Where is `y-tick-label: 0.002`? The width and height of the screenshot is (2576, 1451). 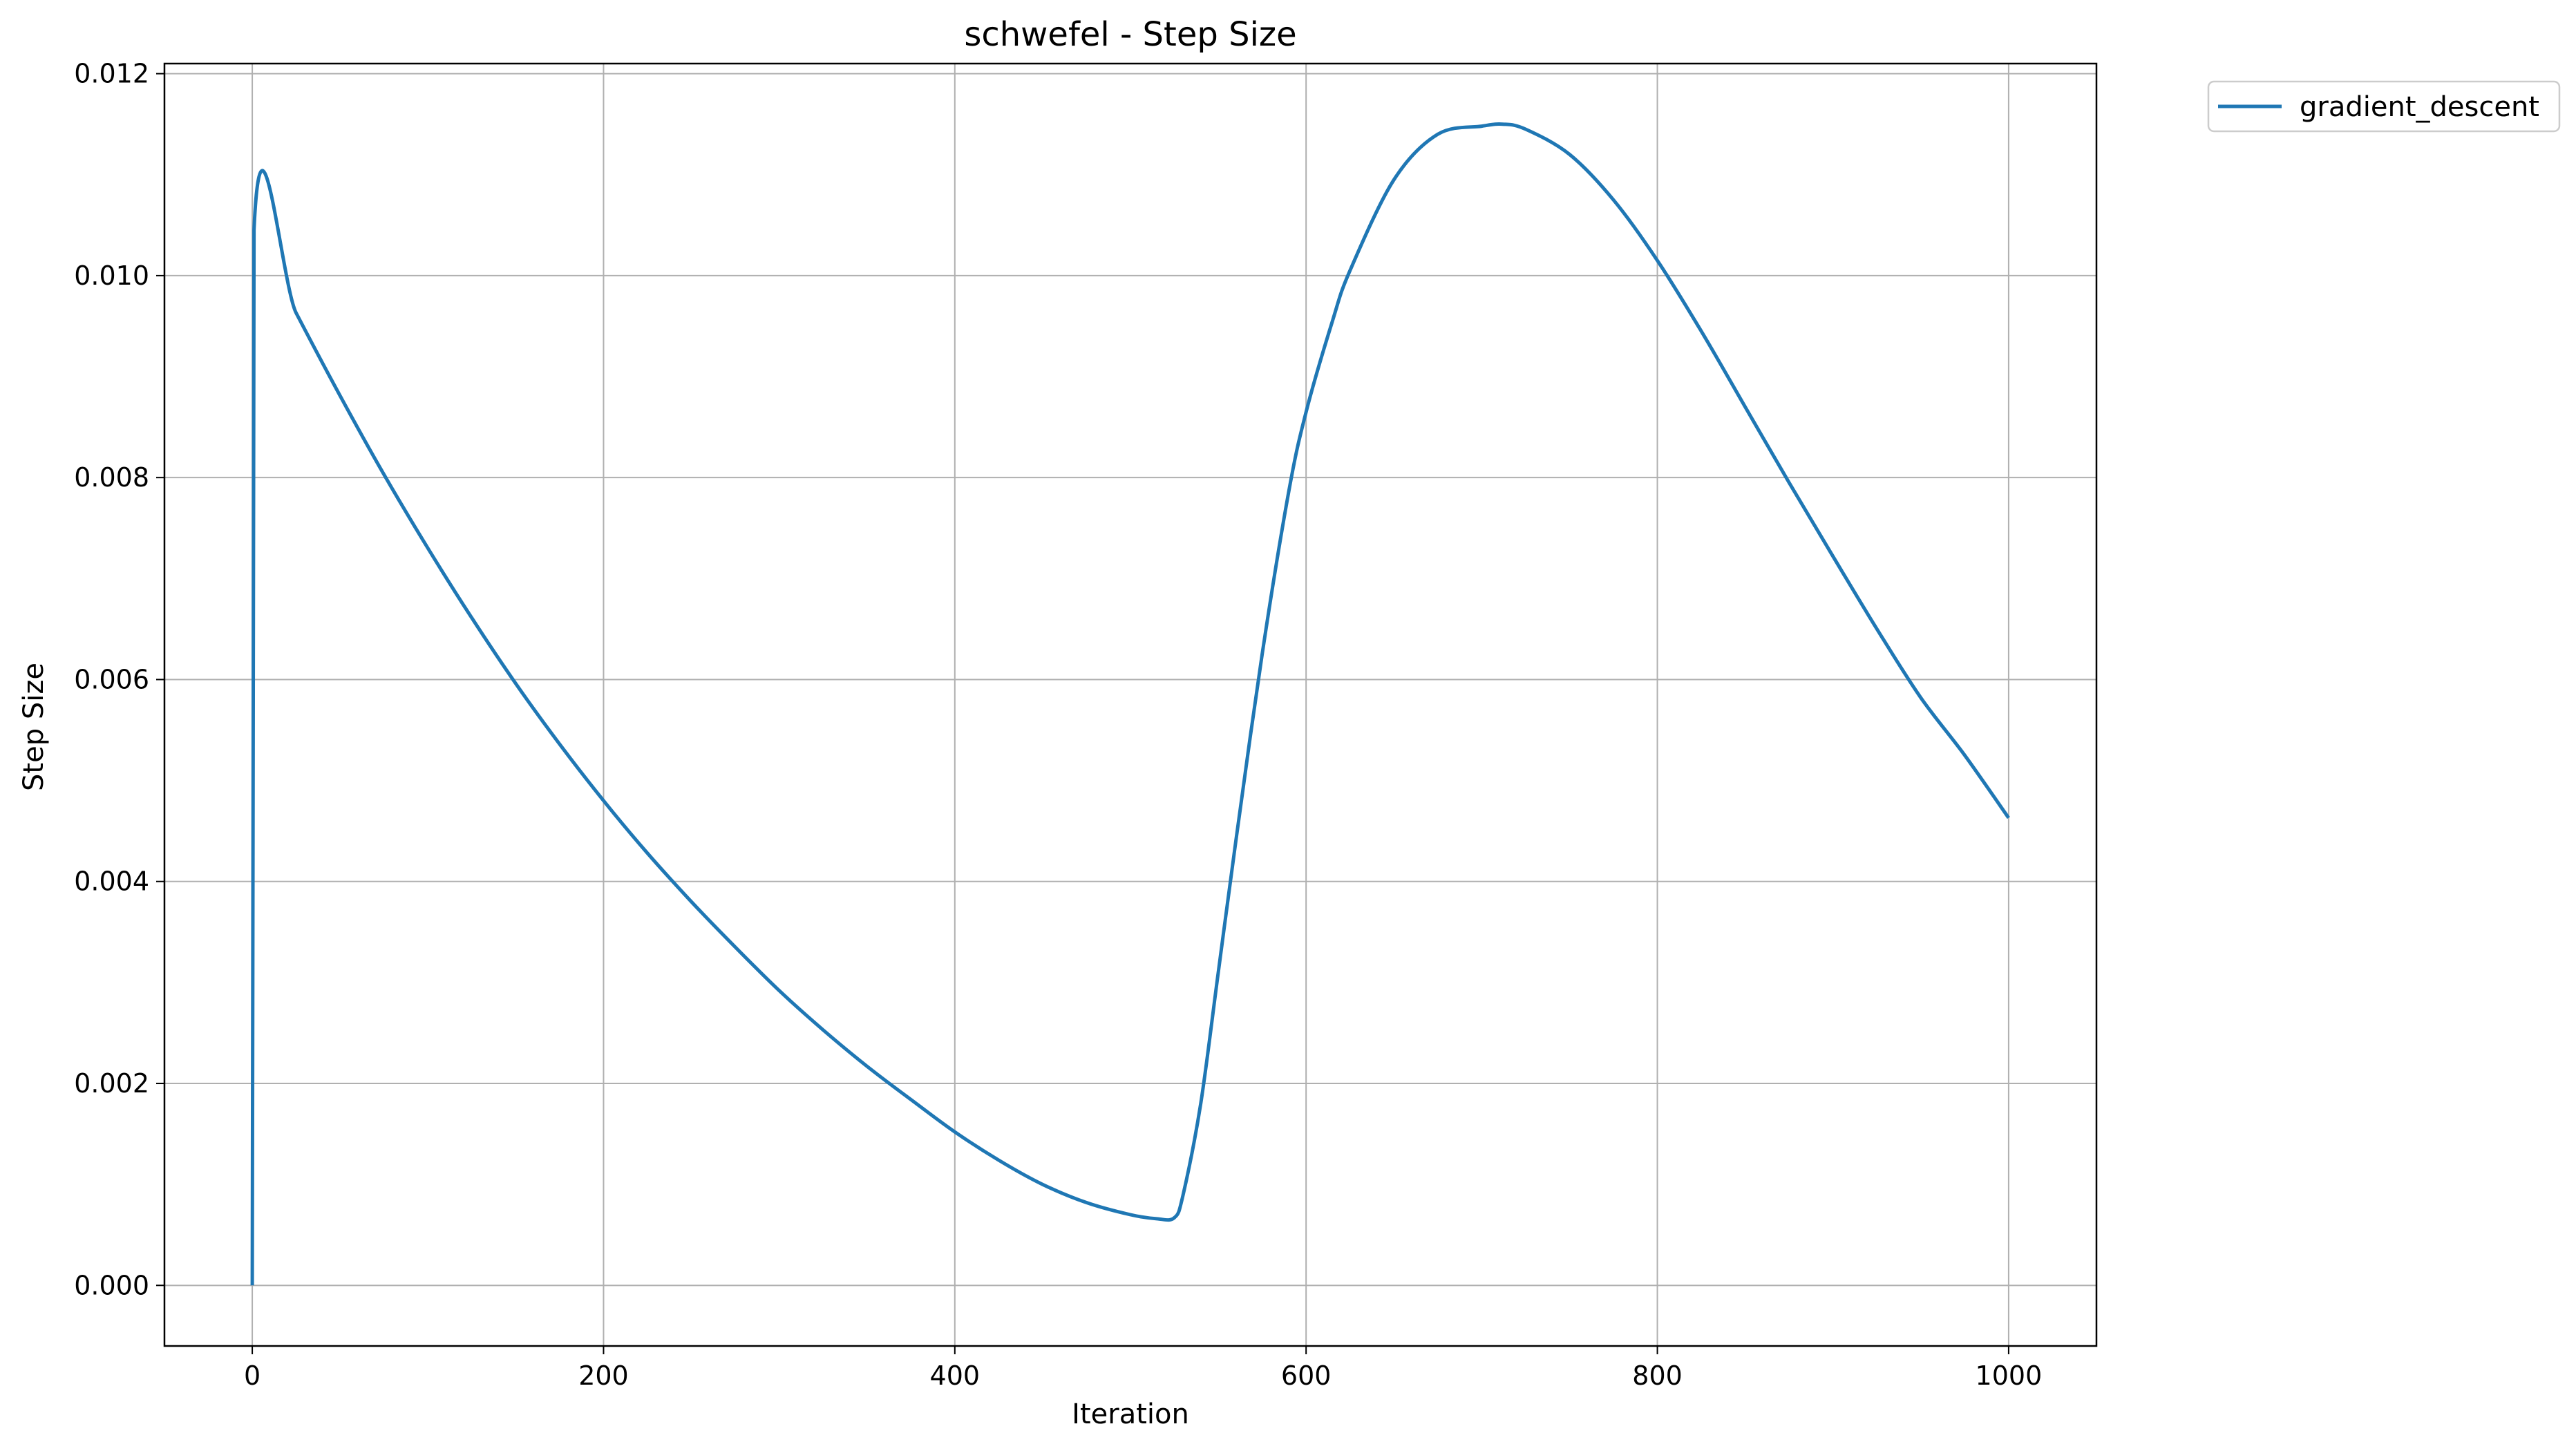 y-tick-label: 0.002 is located at coordinates (111, 1083).